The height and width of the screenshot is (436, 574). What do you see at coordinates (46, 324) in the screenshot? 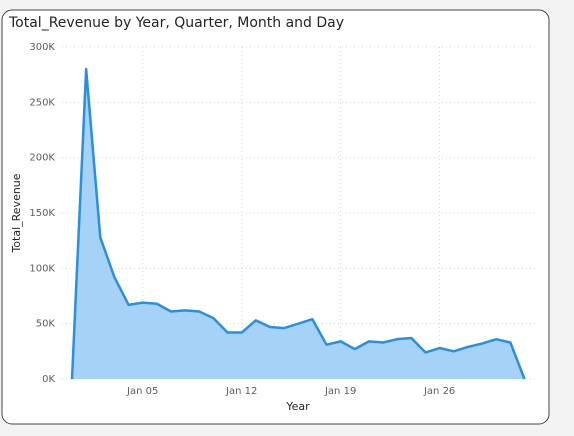
I see `y-tick-label: 50K` at bounding box center [46, 324].